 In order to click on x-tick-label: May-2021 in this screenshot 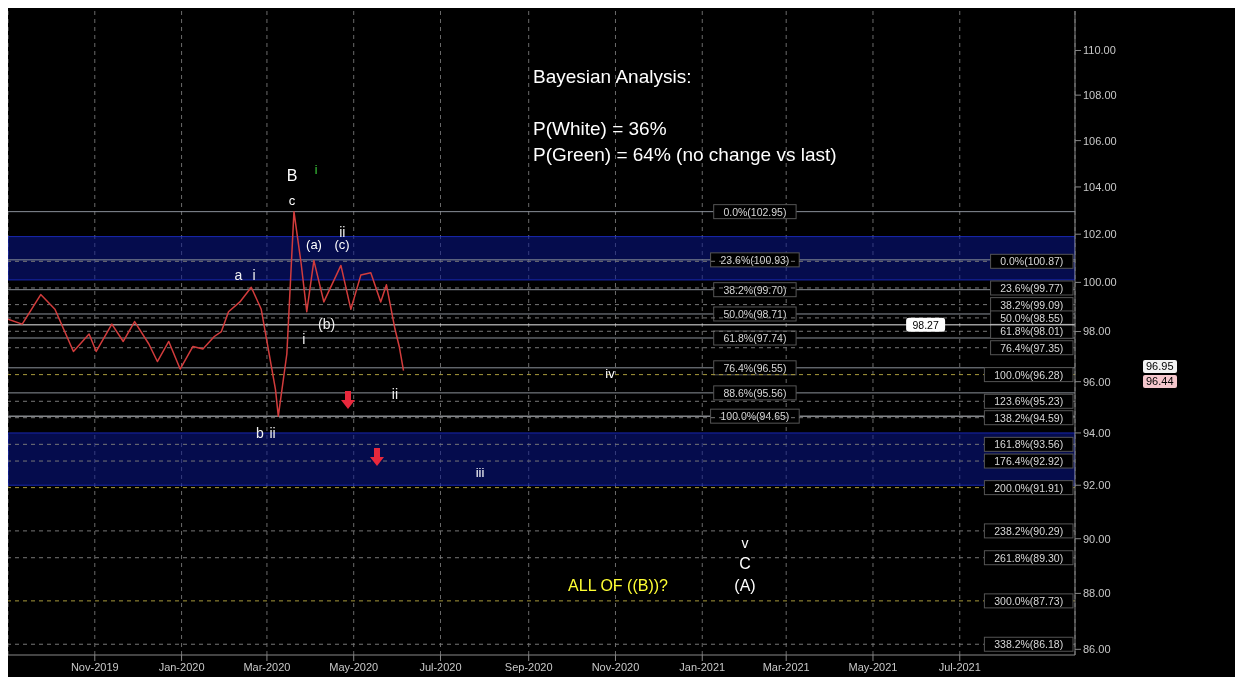, I will do `click(873, 666)`.